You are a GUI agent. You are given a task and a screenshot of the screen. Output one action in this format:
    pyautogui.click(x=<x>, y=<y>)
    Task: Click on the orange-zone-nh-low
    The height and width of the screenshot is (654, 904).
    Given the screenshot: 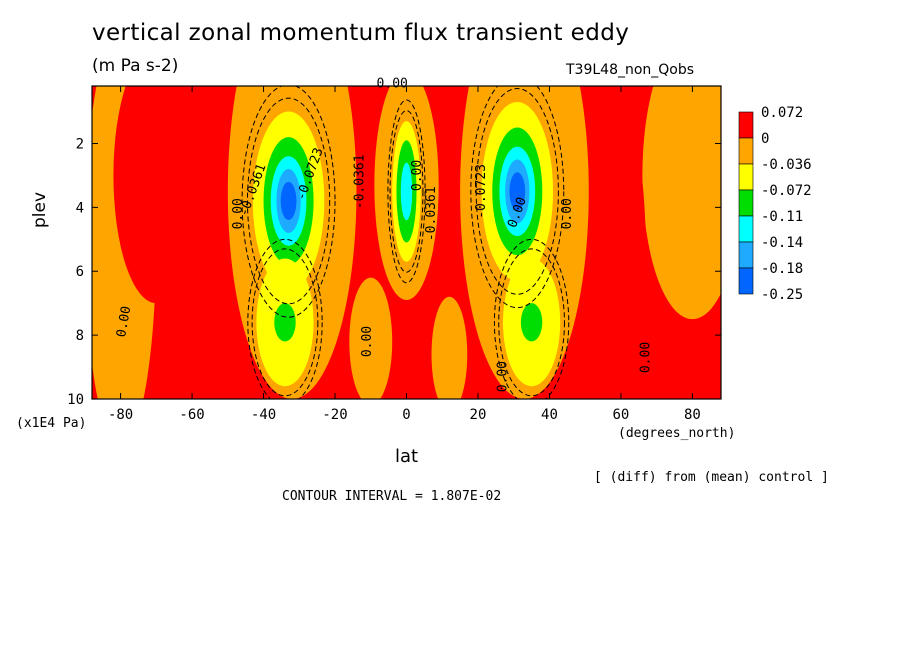 What is the action you would take?
    pyautogui.click(x=449, y=347)
    